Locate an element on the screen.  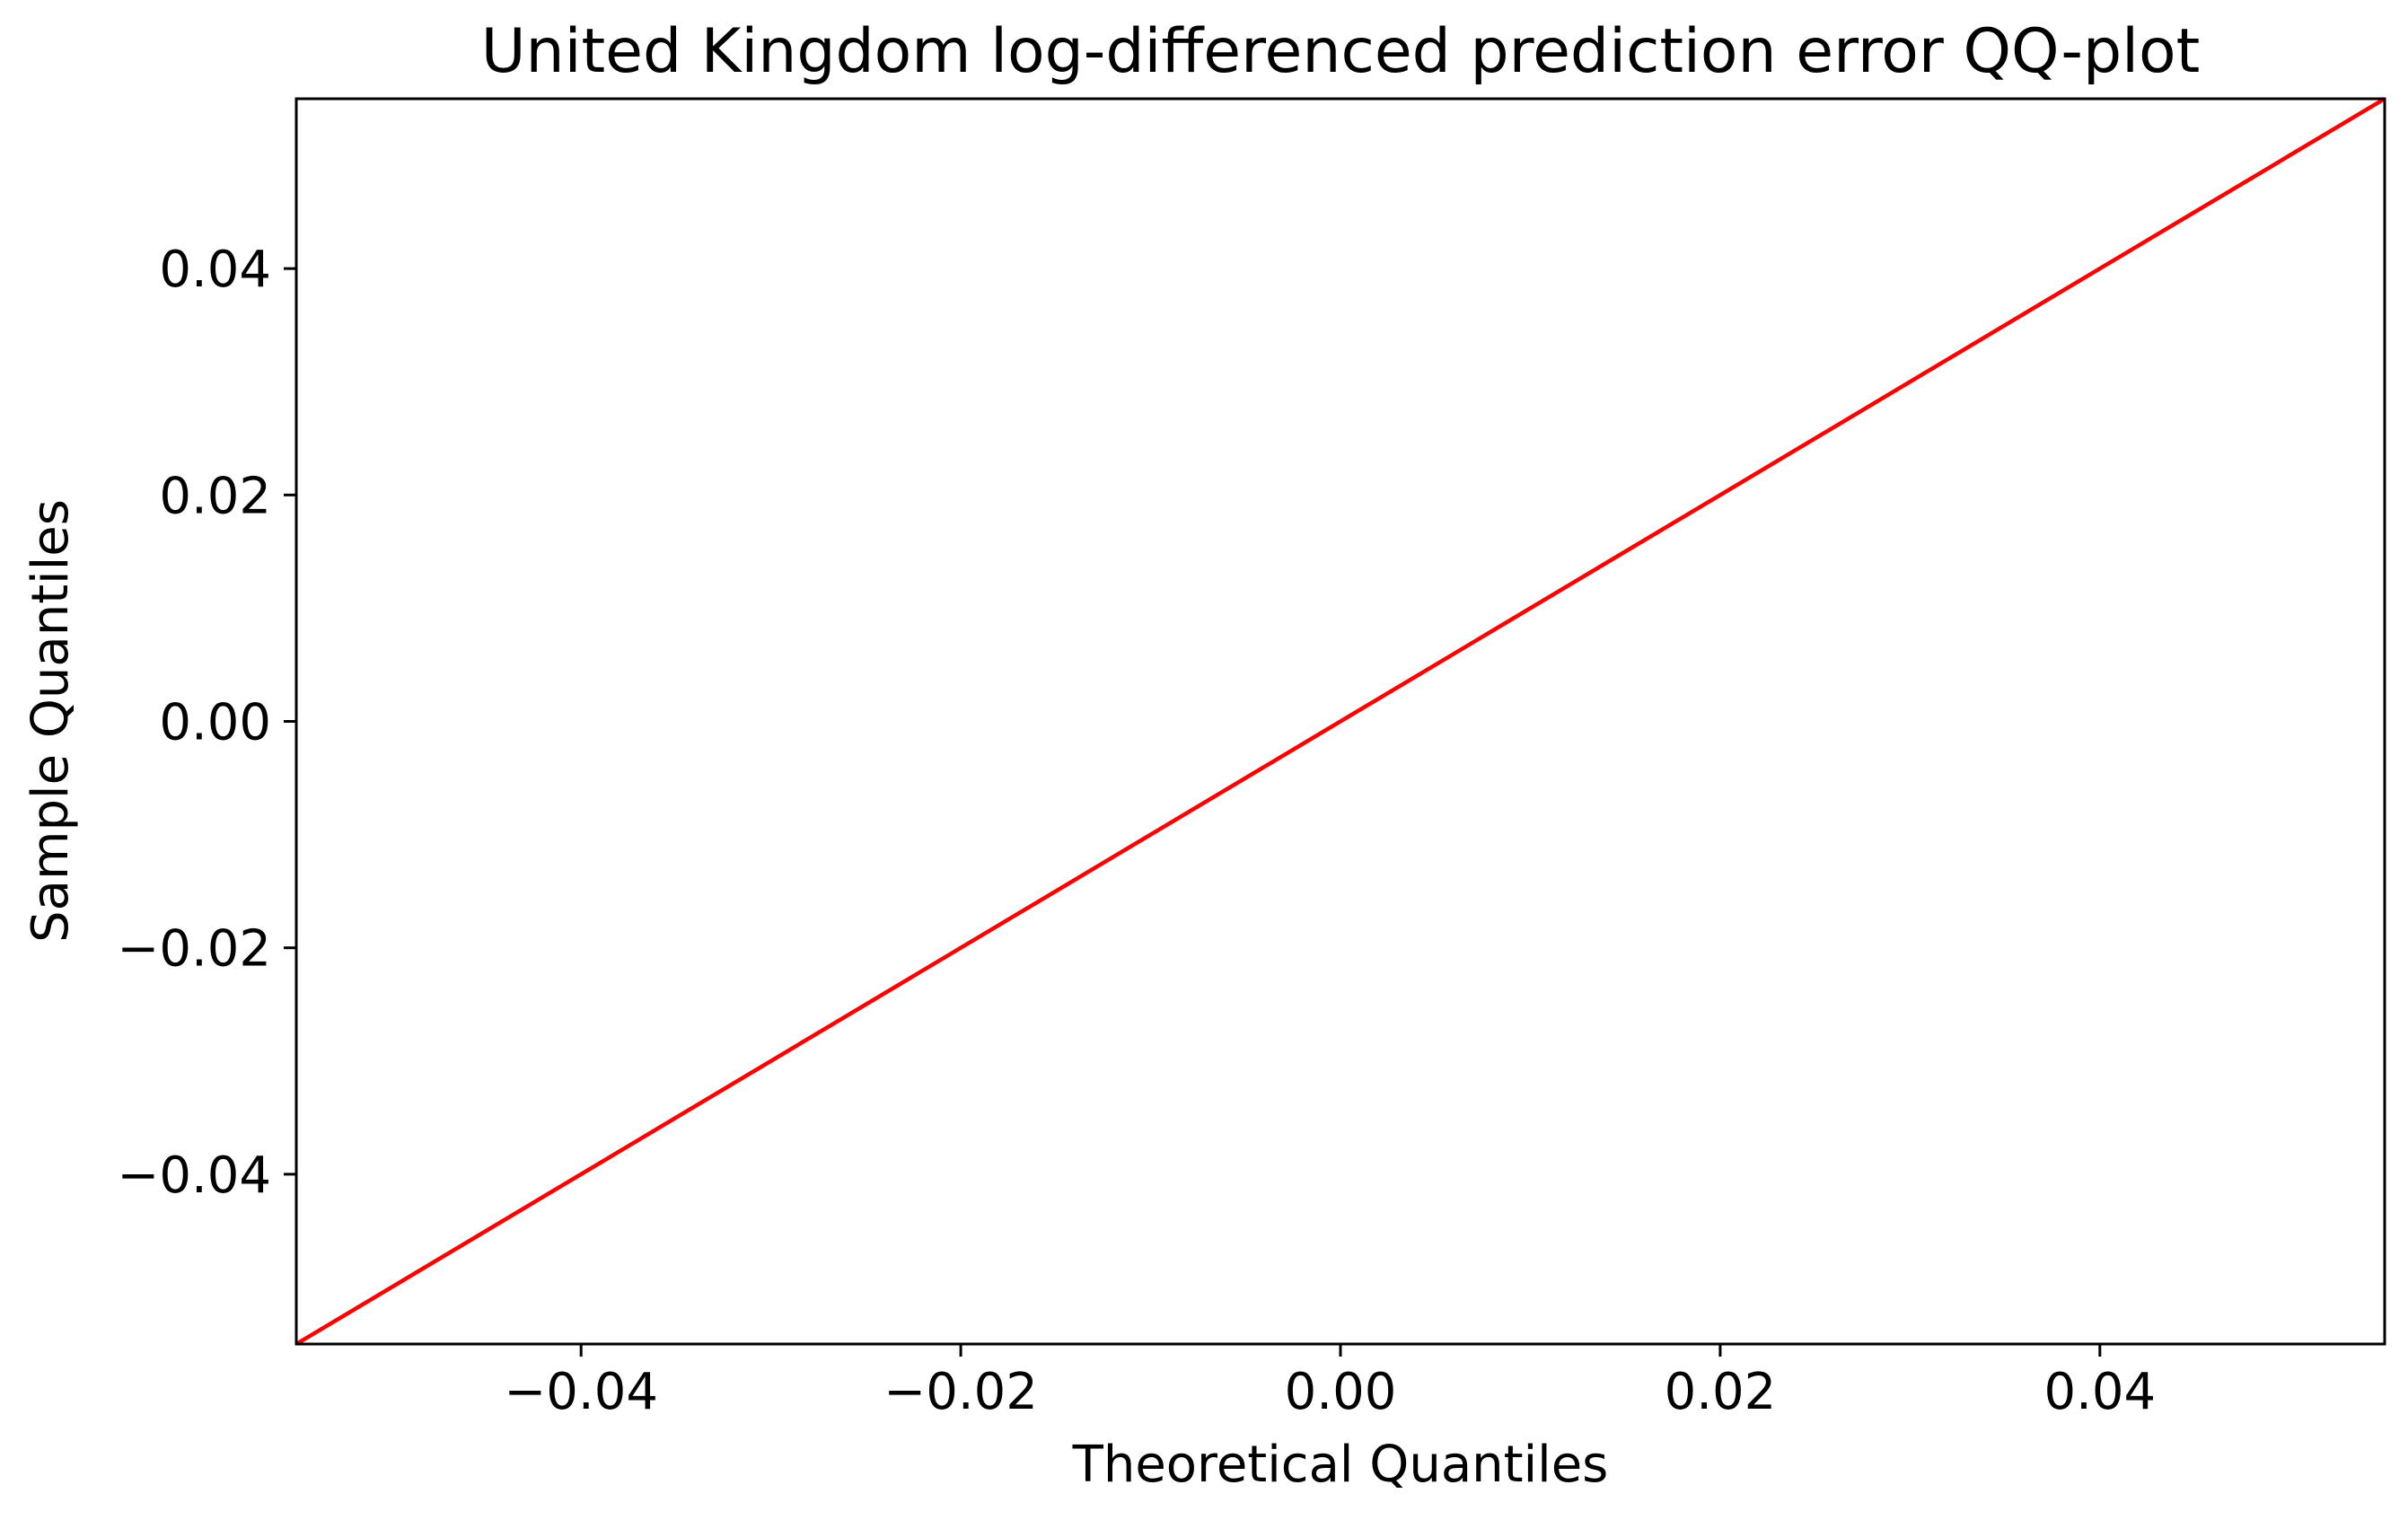
y-tick-label: 0.02 is located at coordinates (215, 496).